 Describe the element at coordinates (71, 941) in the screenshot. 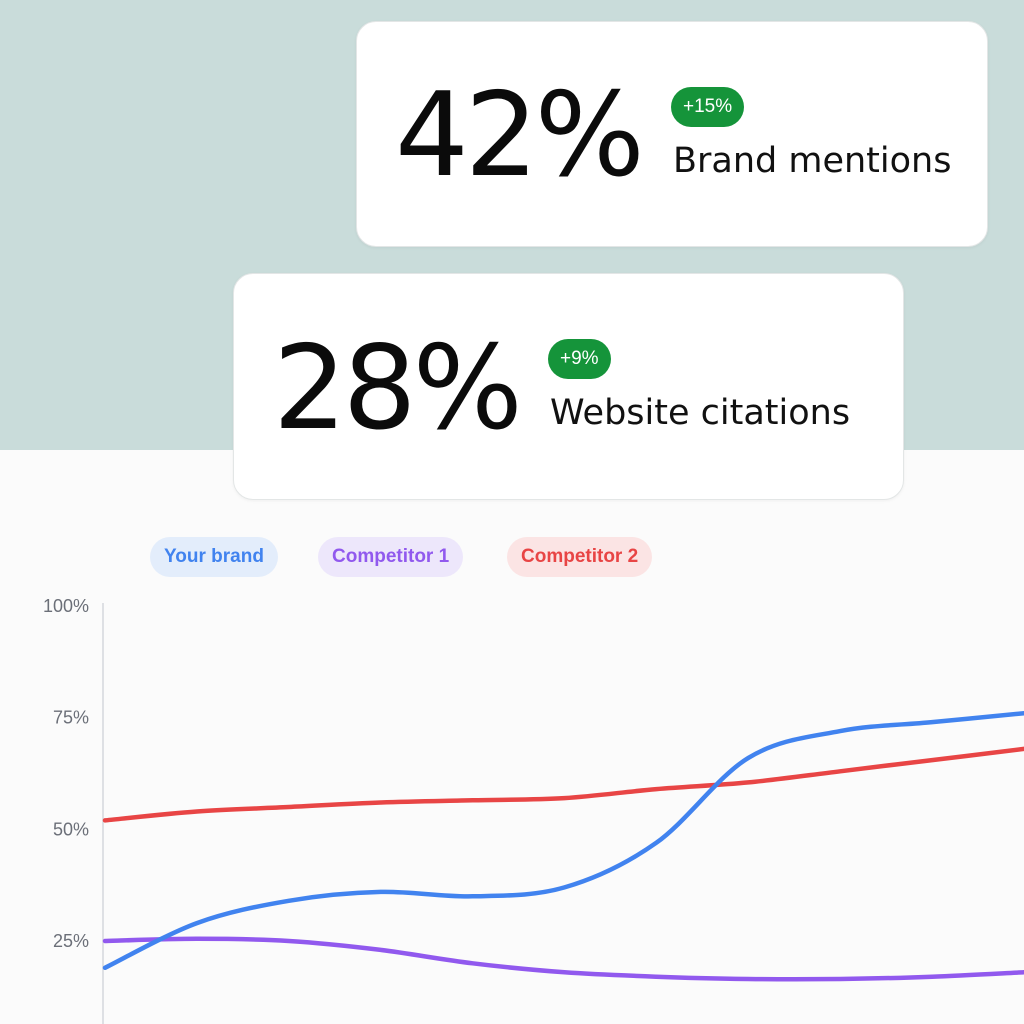

I see `y-tick-label: 25%` at that location.